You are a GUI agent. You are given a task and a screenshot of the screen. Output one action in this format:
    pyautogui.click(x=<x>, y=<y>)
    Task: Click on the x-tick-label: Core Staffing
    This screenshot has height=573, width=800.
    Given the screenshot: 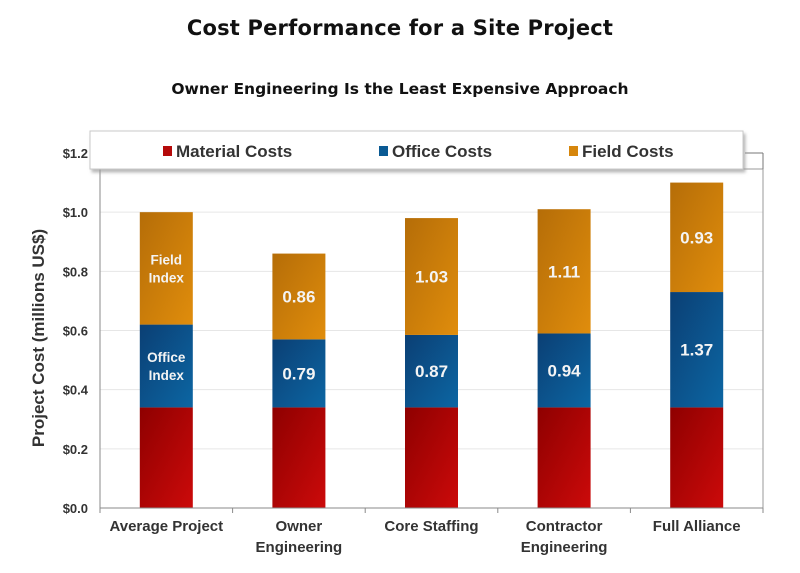 What is the action you would take?
    pyautogui.click(x=431, y=526)
    